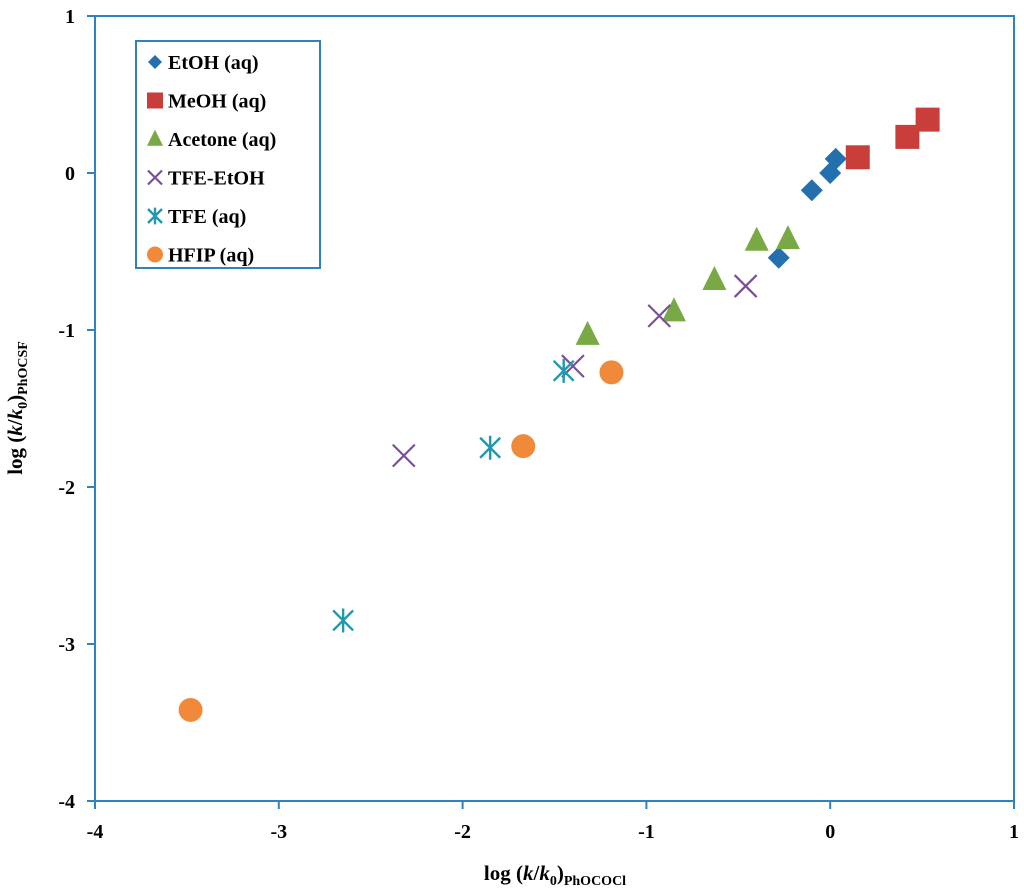  I want to click on legend-label-etoh-aq: EtOH (aq), so click(213, 63).